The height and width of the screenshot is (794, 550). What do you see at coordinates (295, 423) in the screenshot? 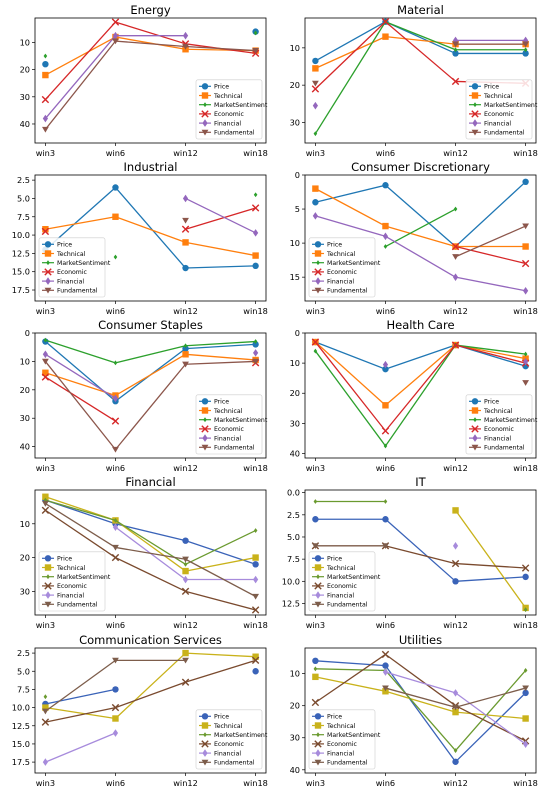
I see `y-tick-label: 30` at bounding box center [295, 423].